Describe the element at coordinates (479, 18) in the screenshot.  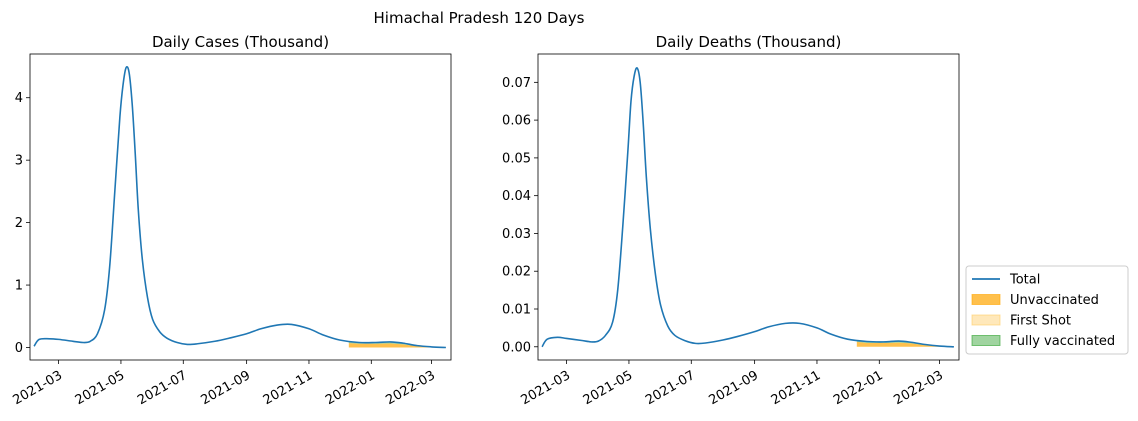
I see `figure-title: Himachal Pradesh 120 Days` at that location.